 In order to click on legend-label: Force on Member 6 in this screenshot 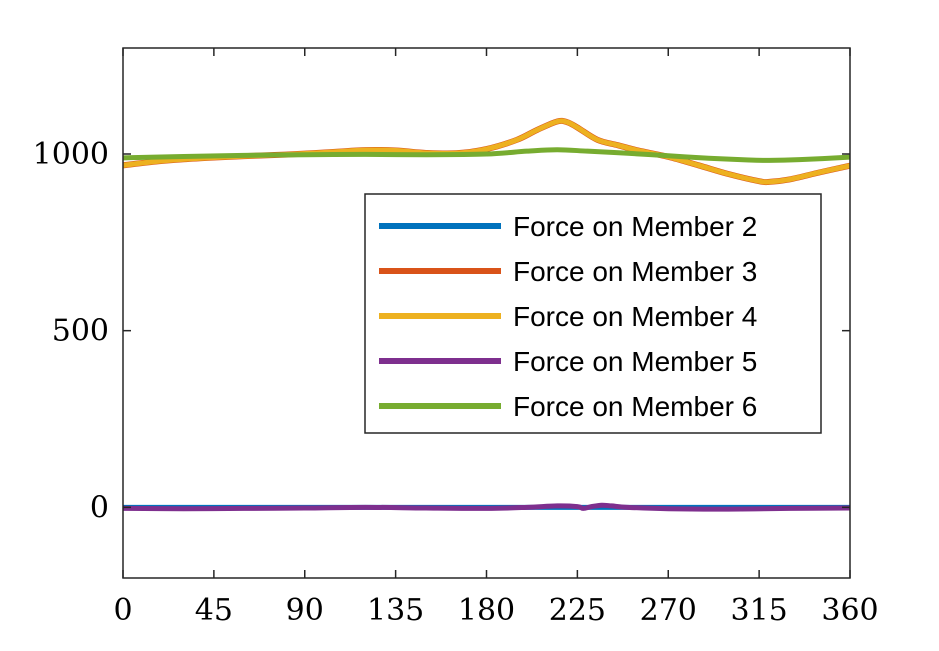, I will do `click(635, 406)`.